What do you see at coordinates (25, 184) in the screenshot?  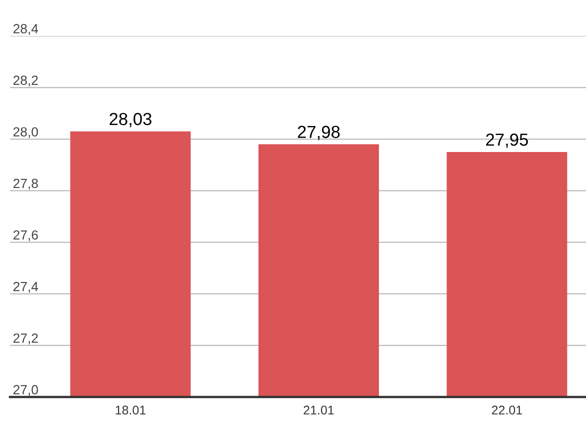 I see `y-tick-label: 27,8` at bounding box center [25, 184].